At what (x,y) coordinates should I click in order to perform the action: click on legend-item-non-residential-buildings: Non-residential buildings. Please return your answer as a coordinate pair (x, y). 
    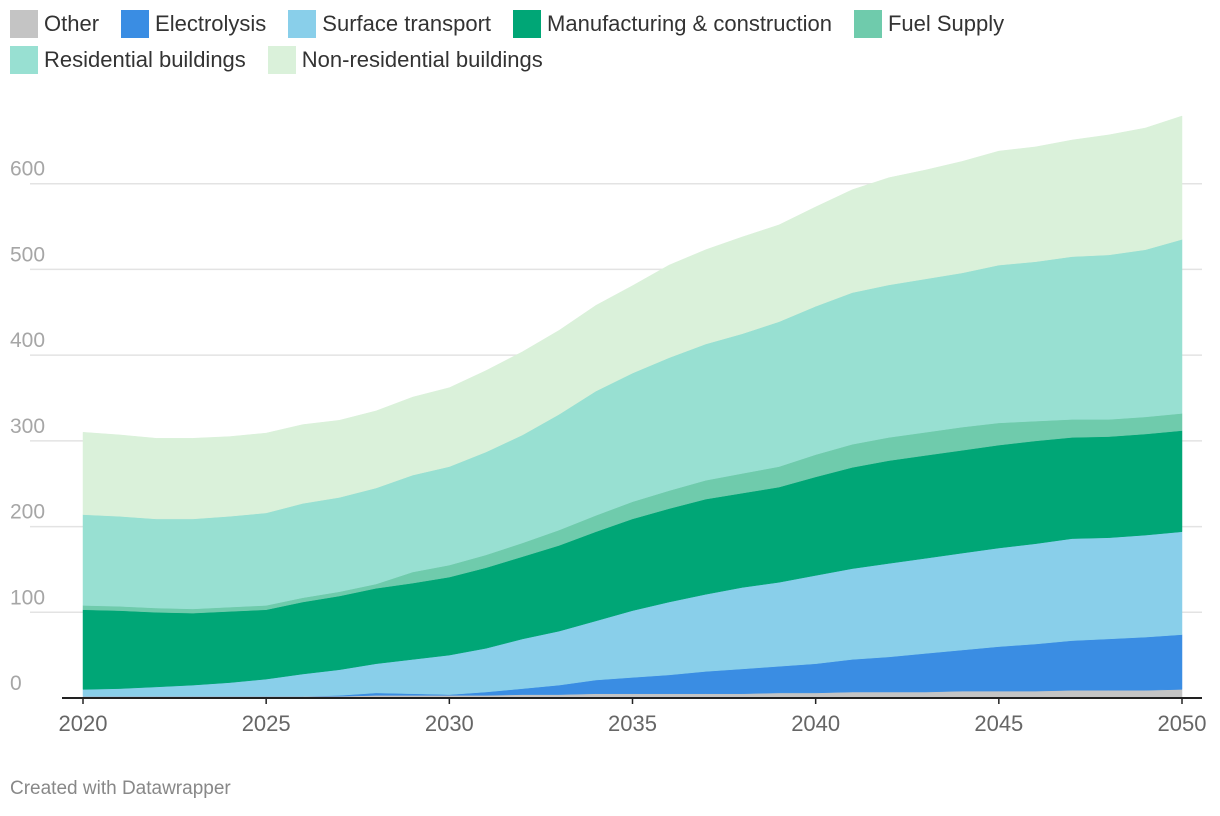
    Looking at the image, I should click on (405, 60).